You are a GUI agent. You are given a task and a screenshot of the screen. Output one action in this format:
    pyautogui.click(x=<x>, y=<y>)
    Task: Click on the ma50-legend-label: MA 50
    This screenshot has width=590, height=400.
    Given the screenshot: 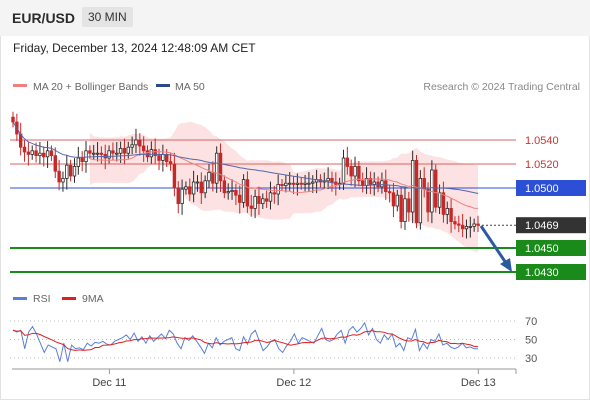 What is the action you would take?
    pyautogui.click(x=190, y=87)
    